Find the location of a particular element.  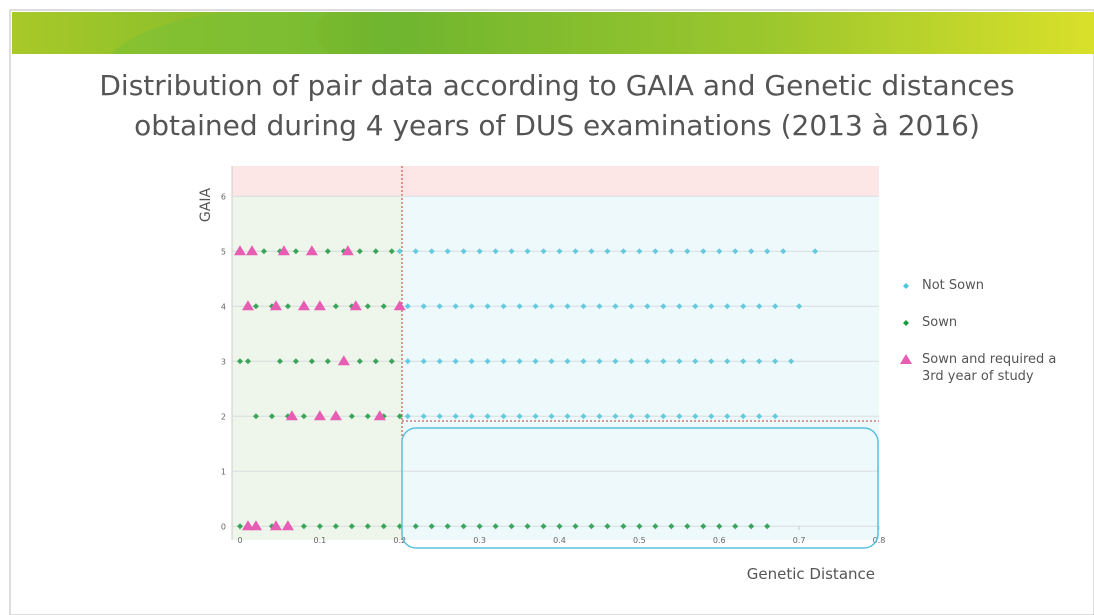

y-tick-label: 2 is located at coordinates (223, 416).